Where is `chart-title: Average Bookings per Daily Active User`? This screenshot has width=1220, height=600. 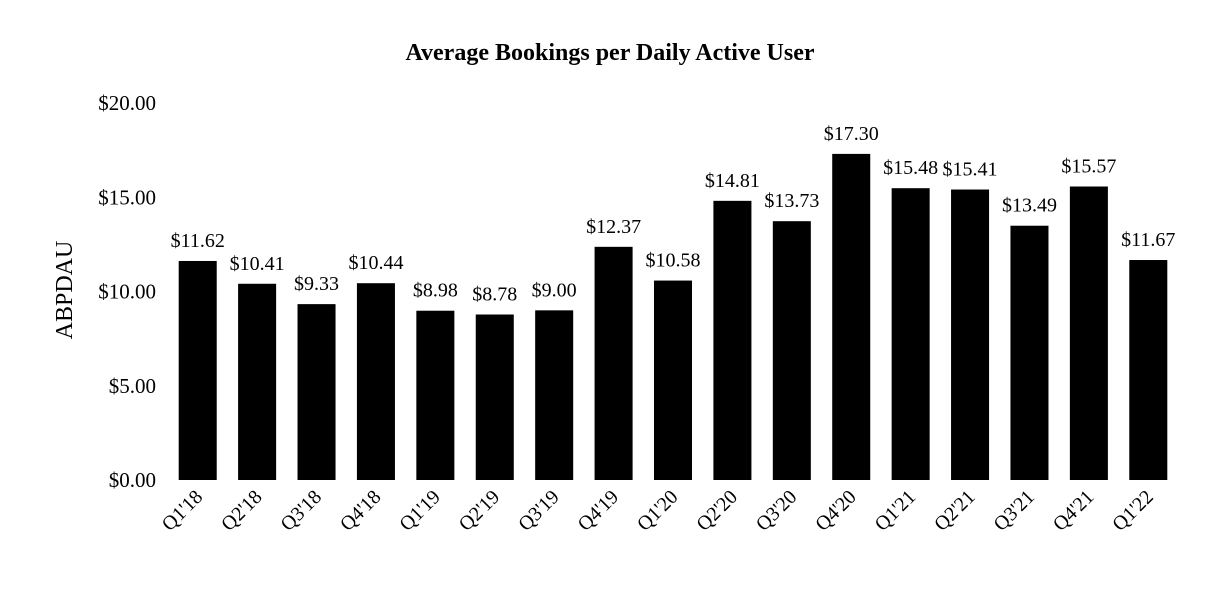
chart-title: Average Bookings per Daily Active User is located at coordinates (609, 53).